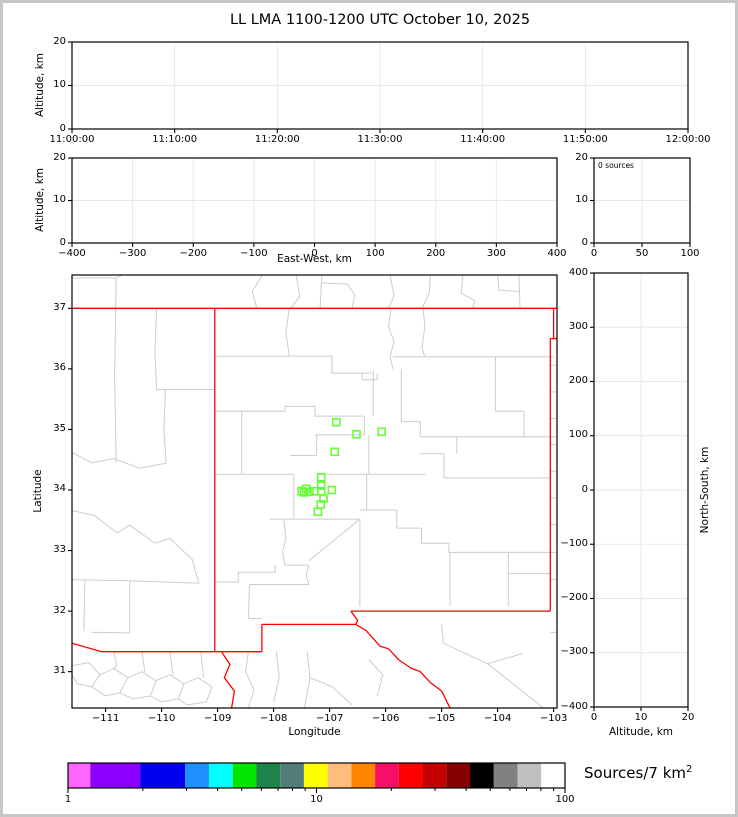  Describe the element at coordinates (565, 799) in the screenshot. I see `colorbar-tick-label: 100` at that location.